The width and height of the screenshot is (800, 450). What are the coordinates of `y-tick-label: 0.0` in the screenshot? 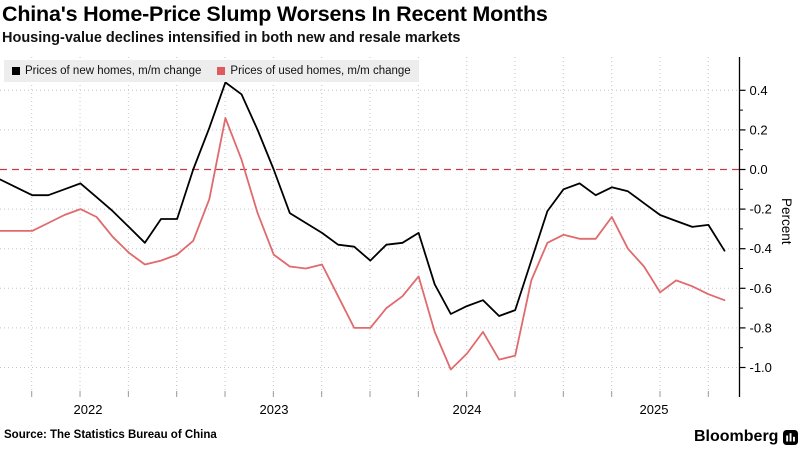 It's located at (759, 169).